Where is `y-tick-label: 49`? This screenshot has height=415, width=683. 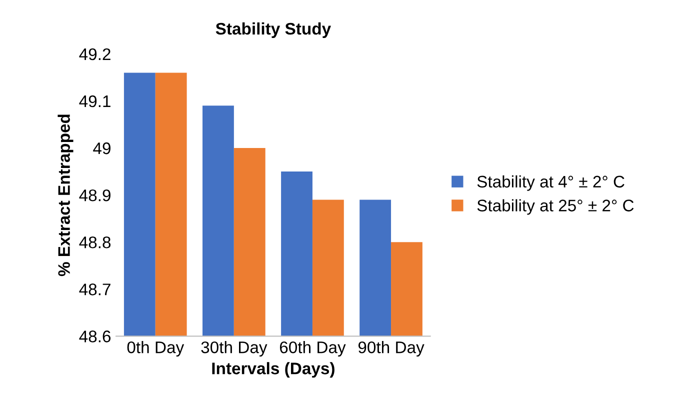
y-tick-label: 49 is located at coordinates (101, 148).